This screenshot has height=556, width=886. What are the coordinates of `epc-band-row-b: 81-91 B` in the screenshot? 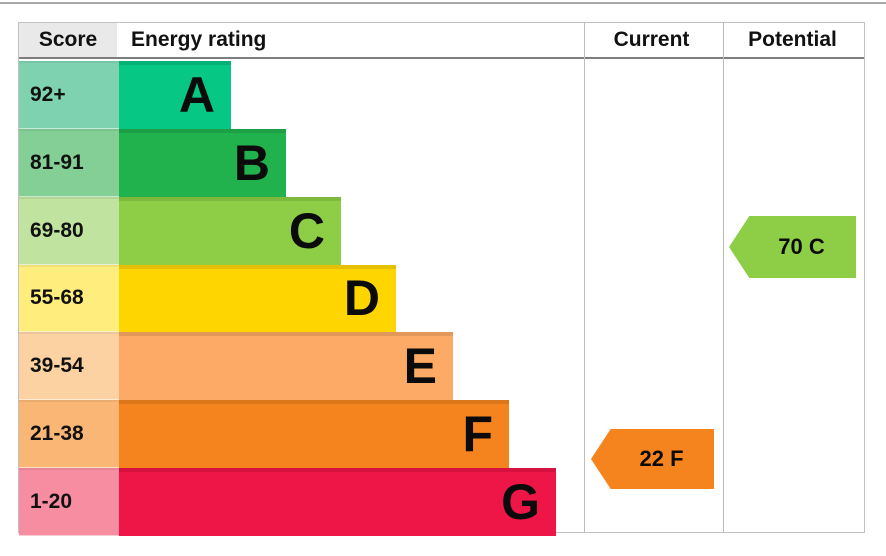 It's located at (441, 162).